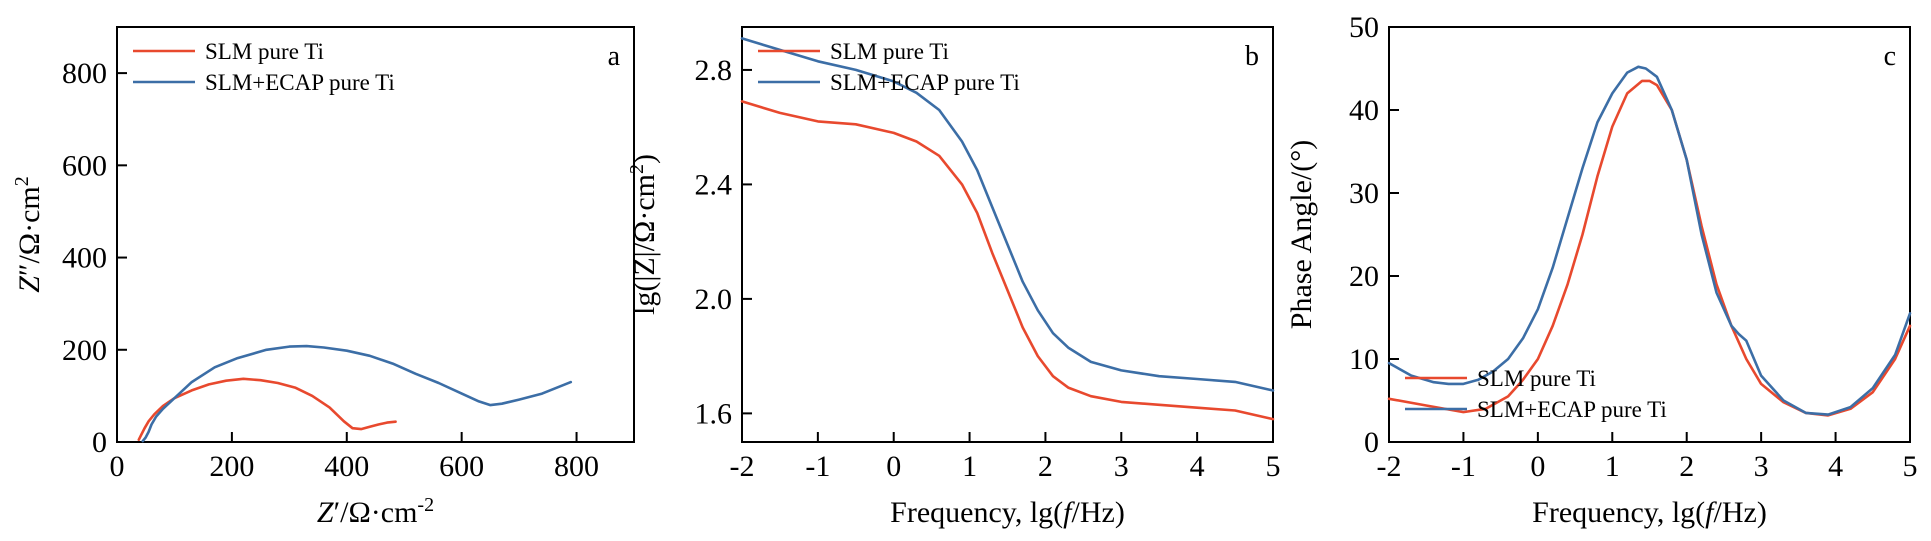  What do you see at coordinates (714, 299) in the screenshot?
I see `y-tick-label: 2.0` at bounding box center [714, 299].